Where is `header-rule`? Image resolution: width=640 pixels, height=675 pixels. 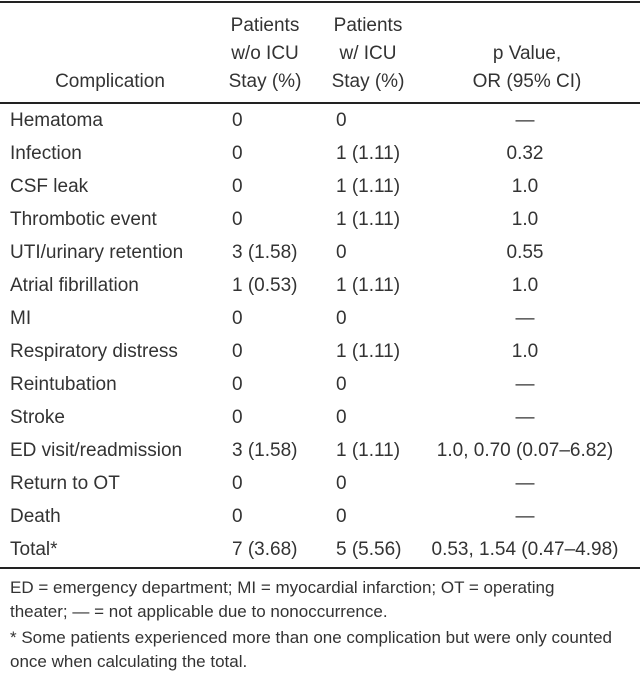 header-rule is located at coordinates (320, 103).